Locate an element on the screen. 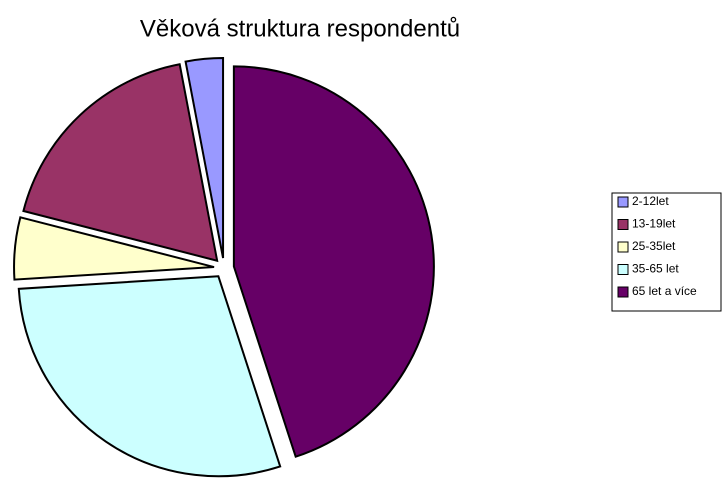  legend-label: 25-35let is located at coordinates (654, 246).